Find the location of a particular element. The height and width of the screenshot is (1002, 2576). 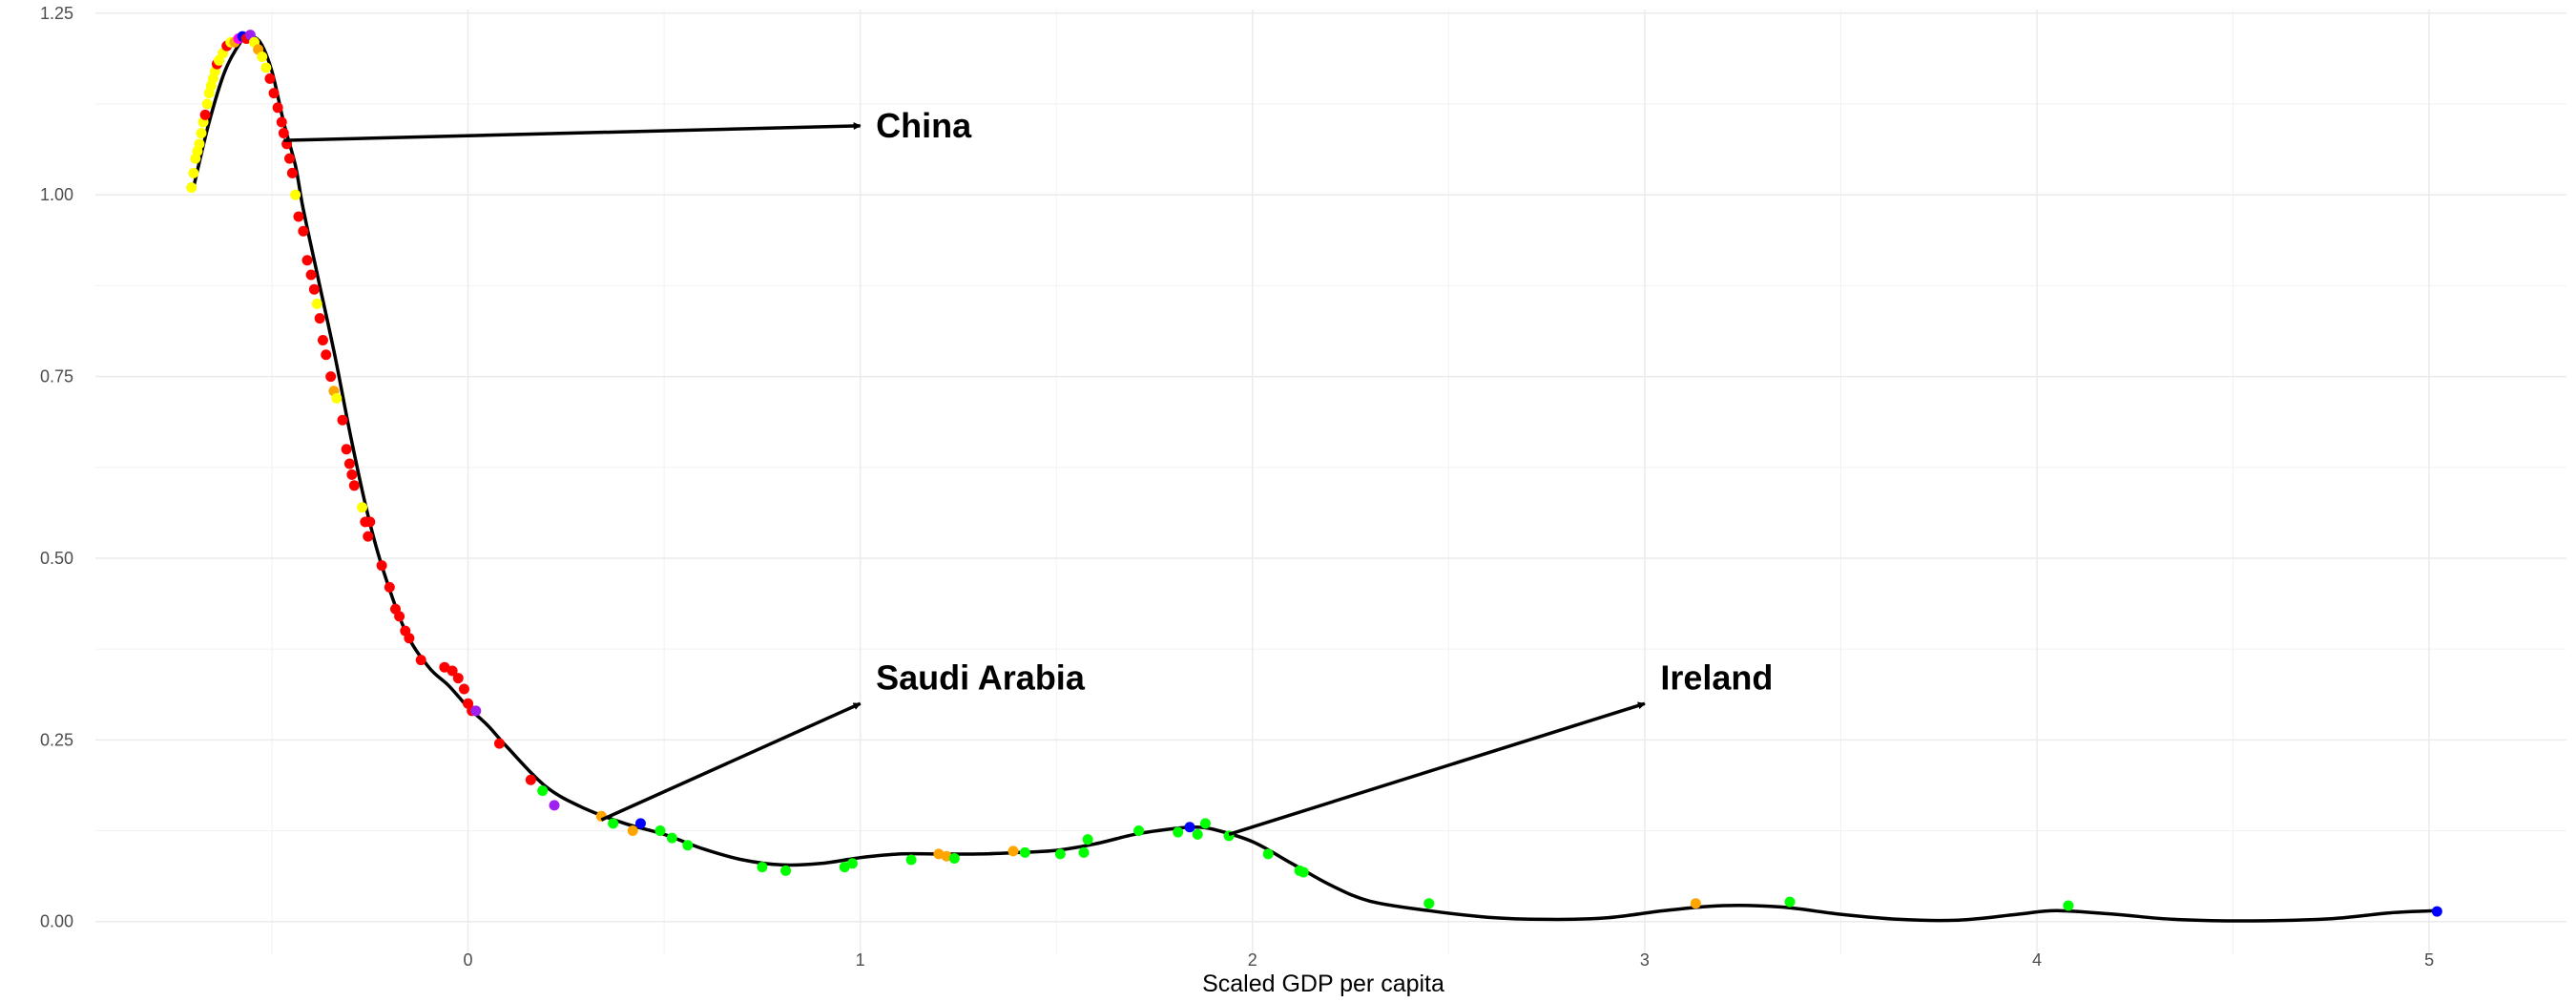

x-tick-label: 0 is located at coordinates (468, 960).